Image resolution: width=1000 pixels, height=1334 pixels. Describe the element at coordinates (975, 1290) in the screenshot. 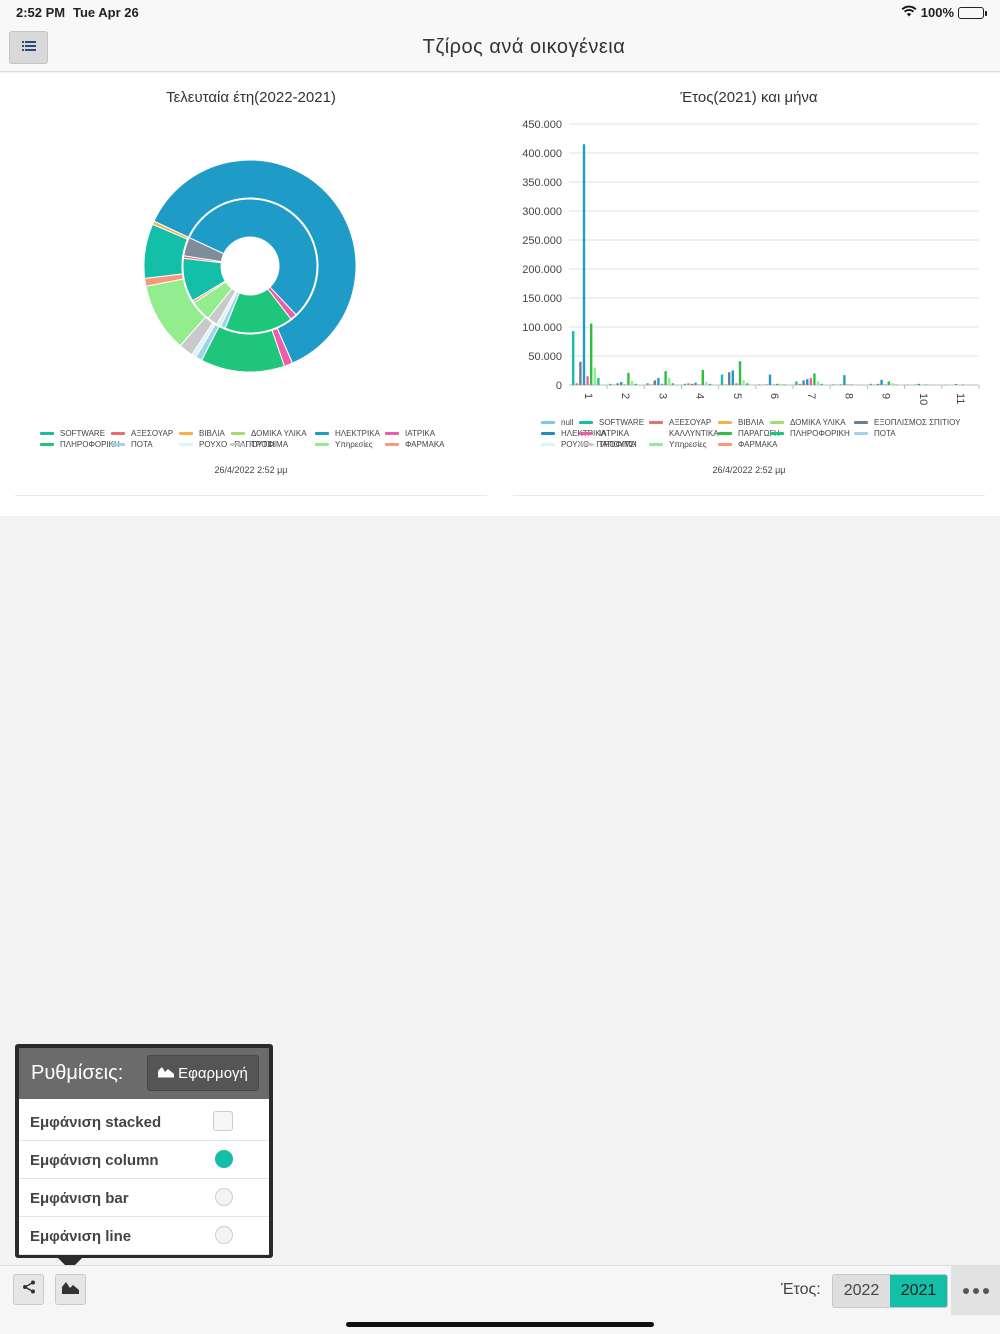

I see `more-button` at that location.